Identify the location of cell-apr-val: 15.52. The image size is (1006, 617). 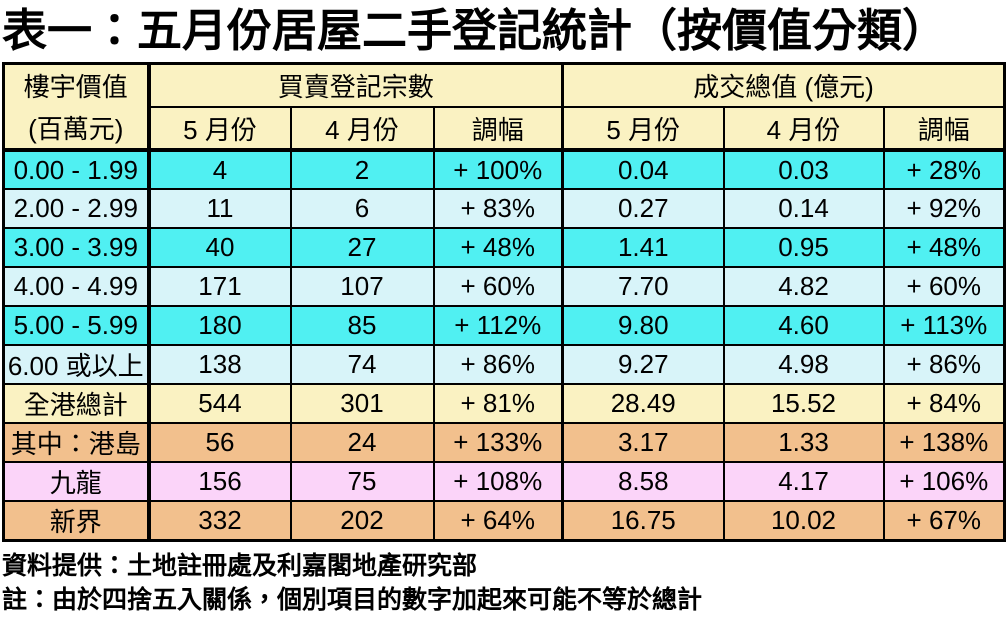
(803, 403).